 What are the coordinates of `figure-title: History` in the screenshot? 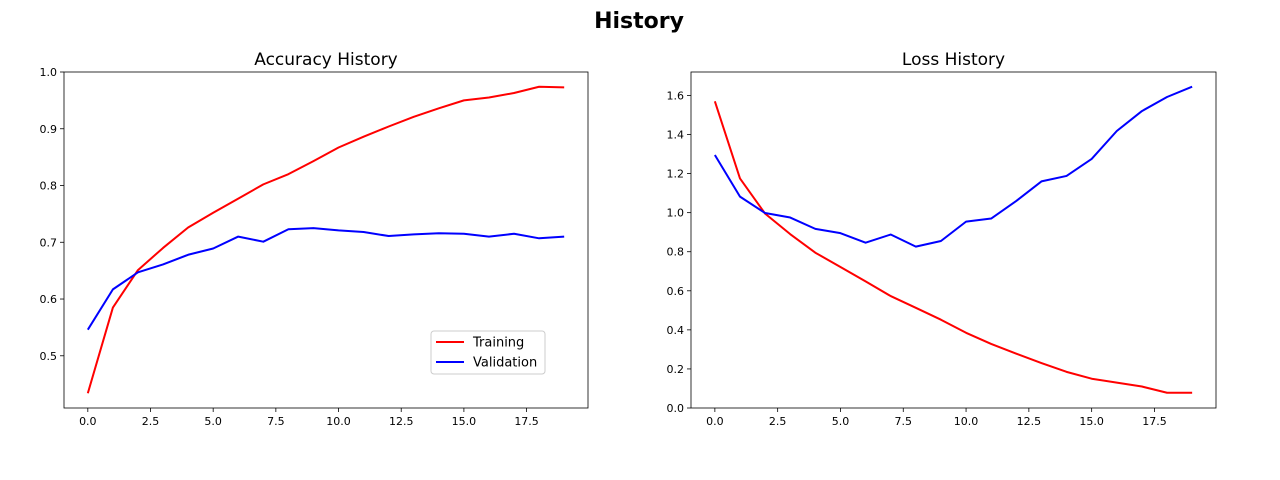 It's located at (639, 21).